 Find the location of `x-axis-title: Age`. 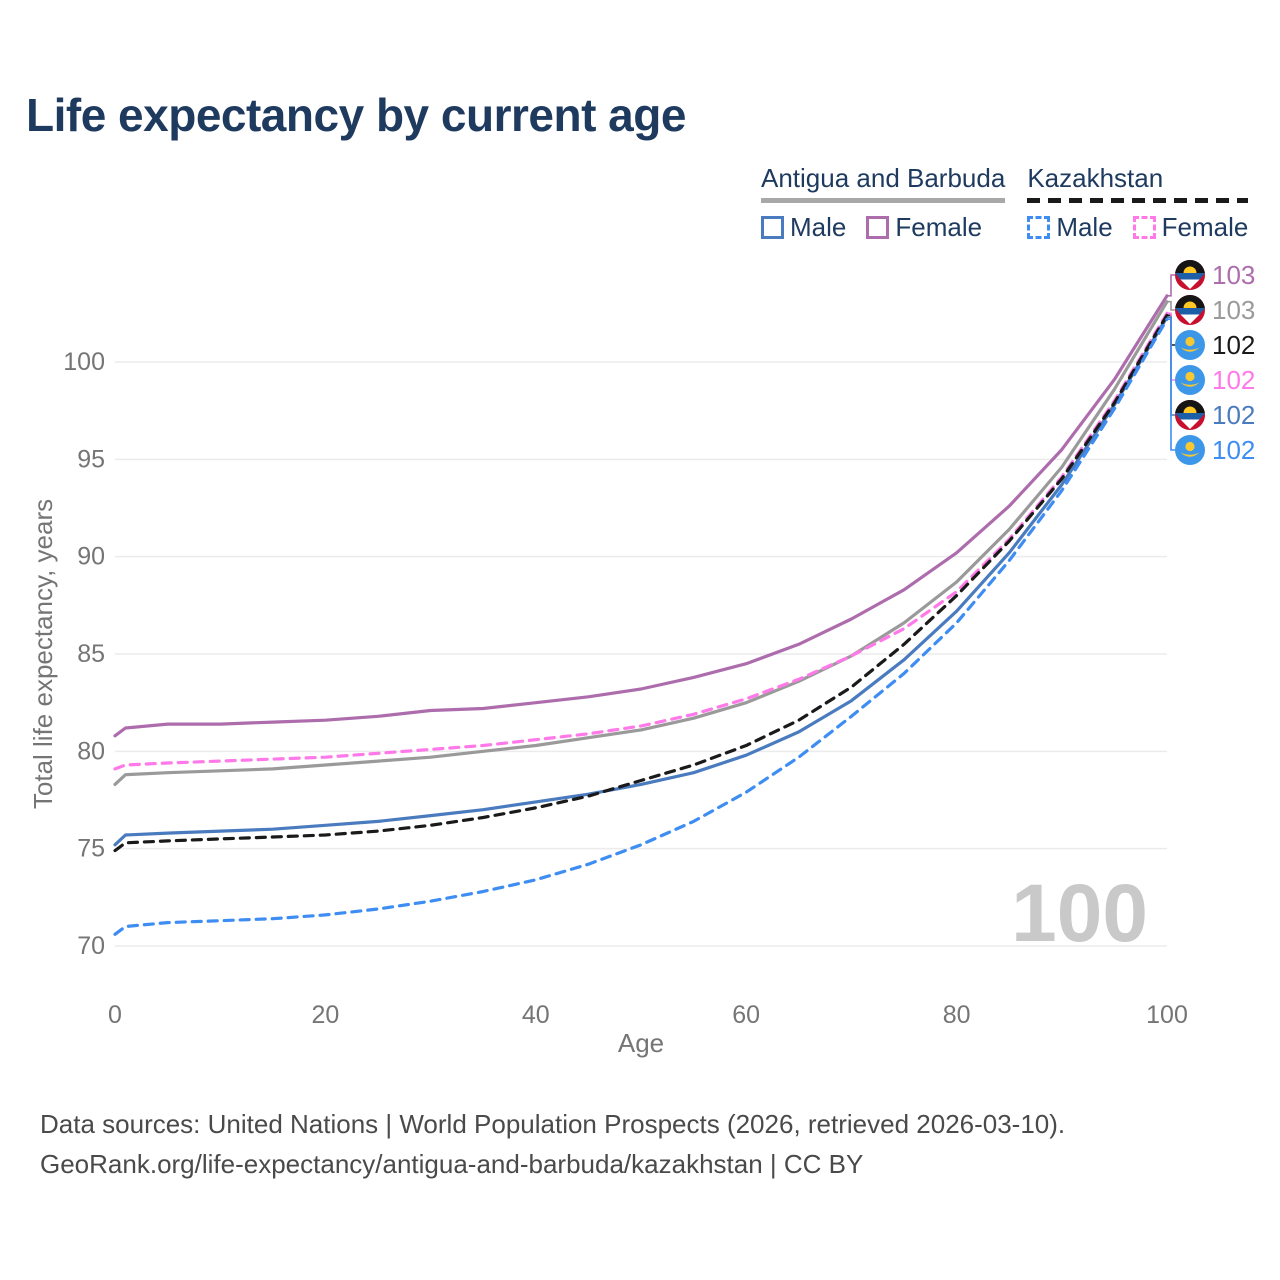

x-axis-title: Age is located at coordinates (641, 1043).